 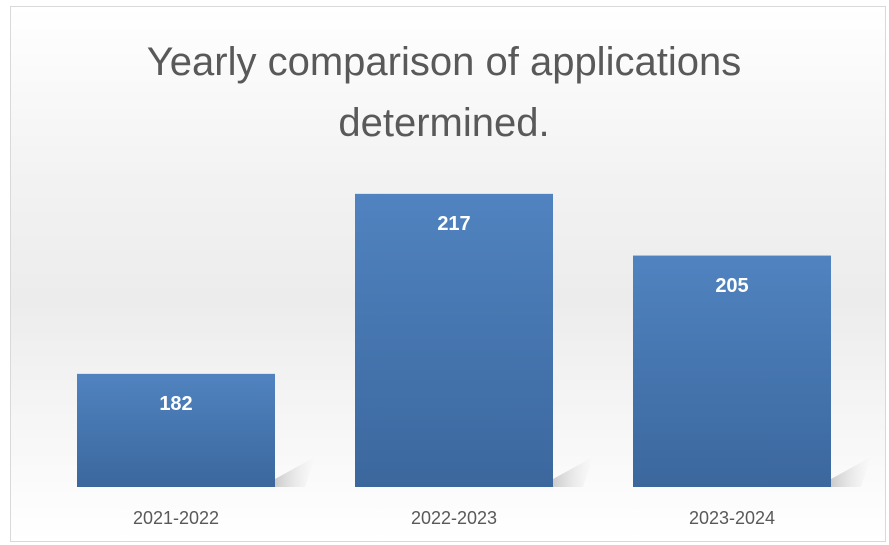 What do you see at coordinates (175, 404) in the screenshot?
I see `value-label: 182` at bounding box center [175, 404].